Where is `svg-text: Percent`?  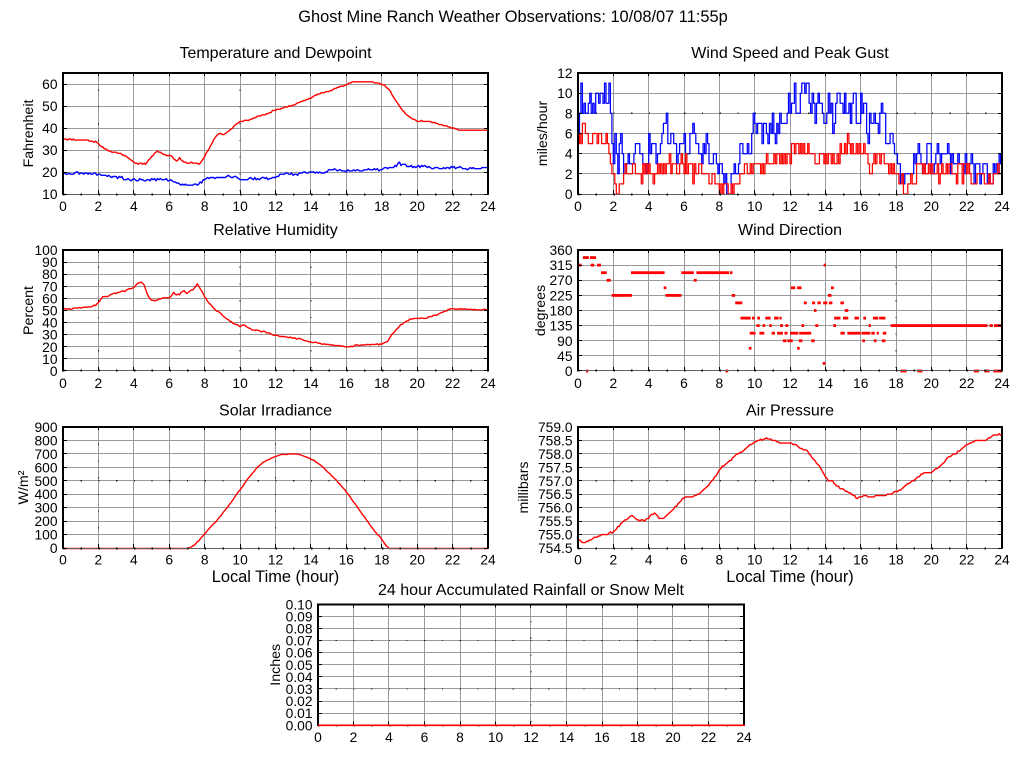
svg-text: Percent is located at coordinates (29, 310).